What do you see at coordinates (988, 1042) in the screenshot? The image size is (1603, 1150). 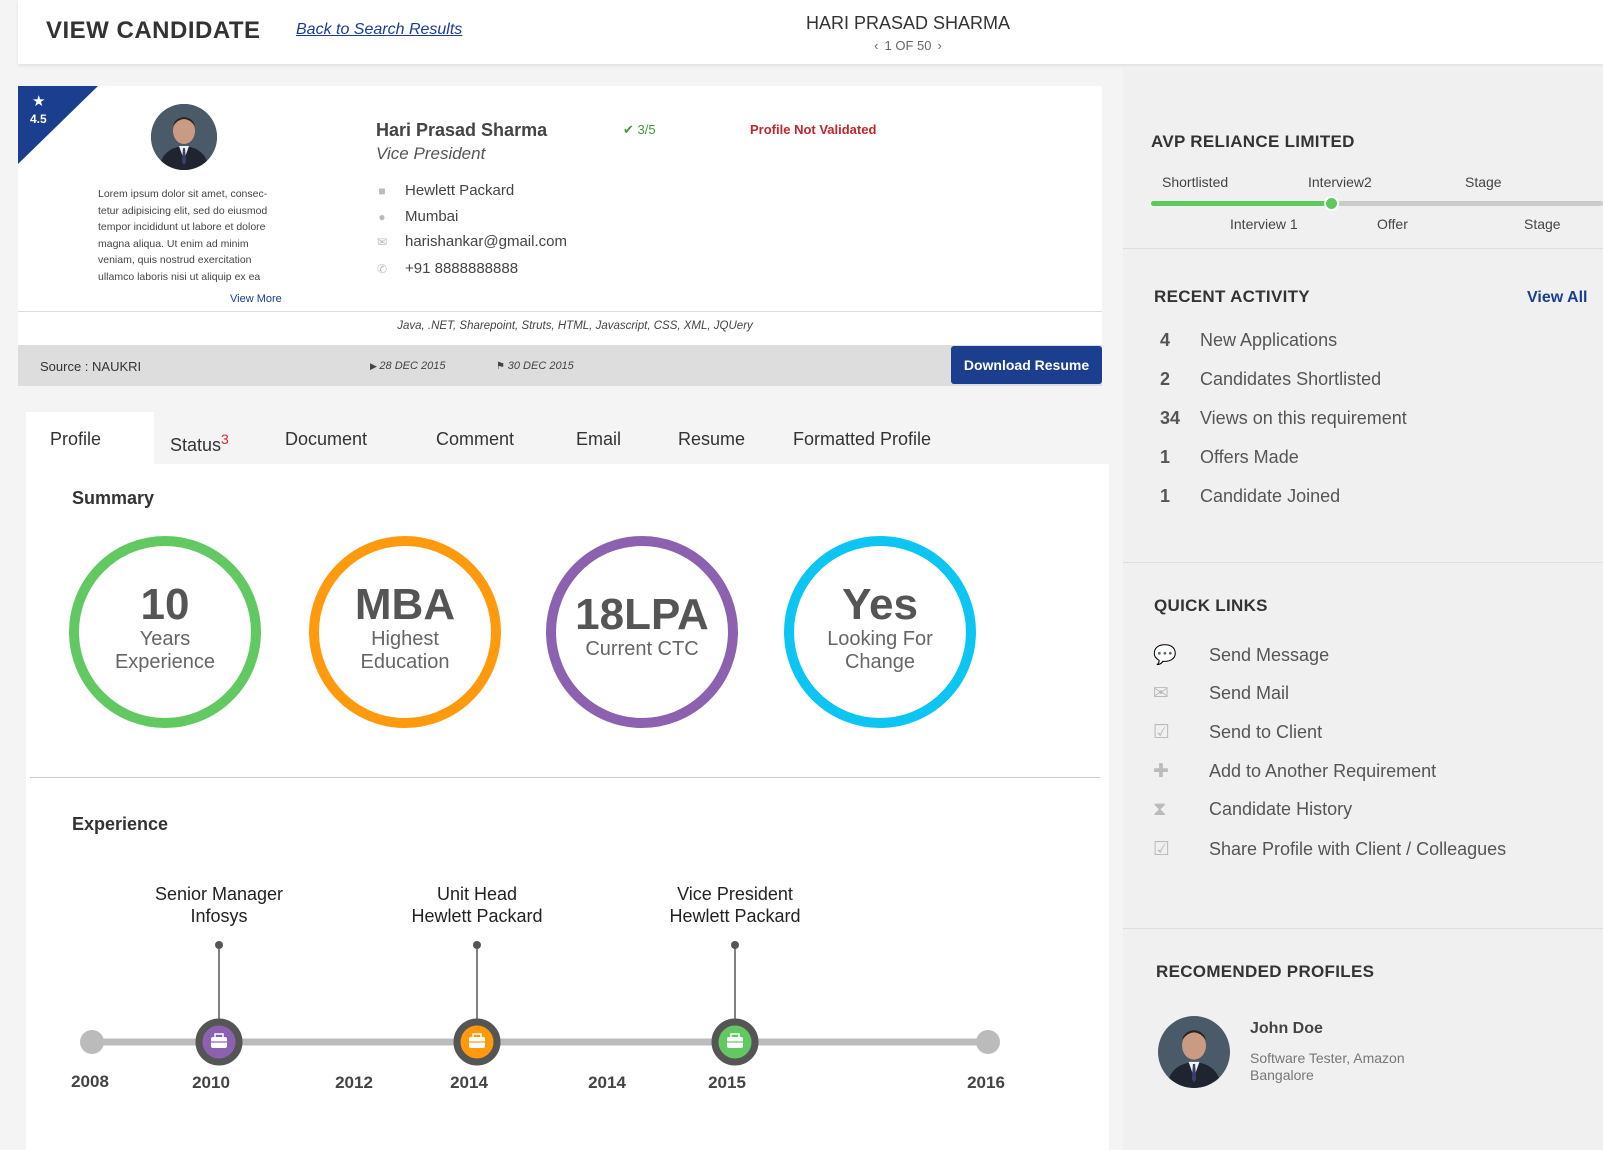 I see `timeline-end-dot` at bounding box center [988, 1042].